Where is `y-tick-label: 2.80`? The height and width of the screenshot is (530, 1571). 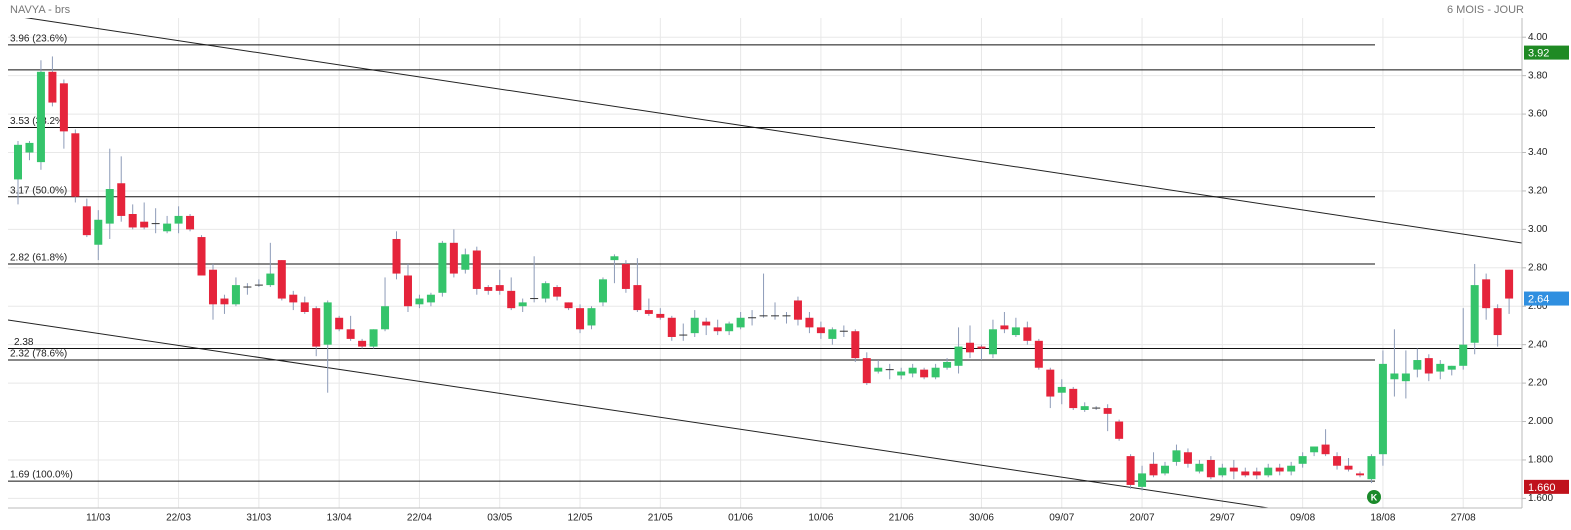 y-tick-label: 2.80 is located at coordinates (1538, 267).